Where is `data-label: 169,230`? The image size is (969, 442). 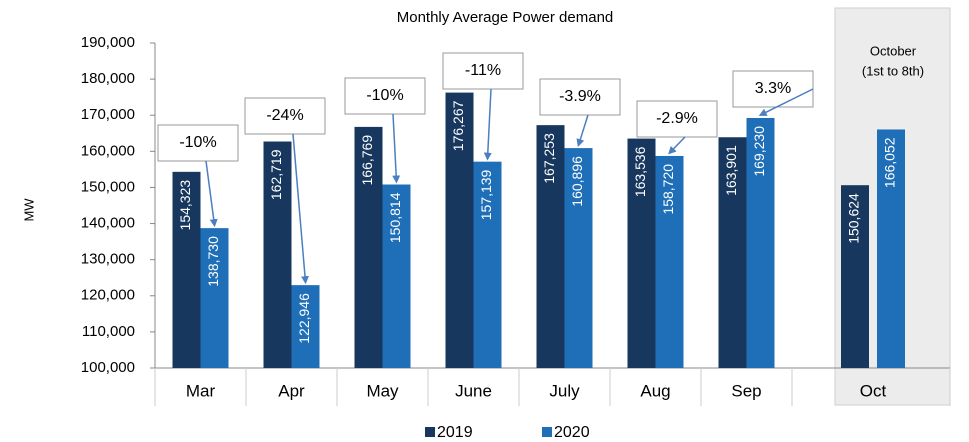 data-label: 169,230 is located at coordinates (759, 151).